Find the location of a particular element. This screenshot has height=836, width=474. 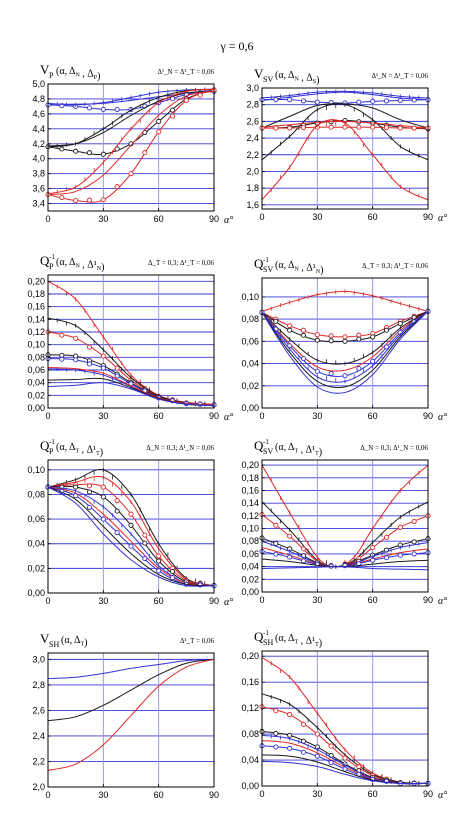

panel-title-args: (α, ΔN , ΔP) is located at coordinates (78, 74).